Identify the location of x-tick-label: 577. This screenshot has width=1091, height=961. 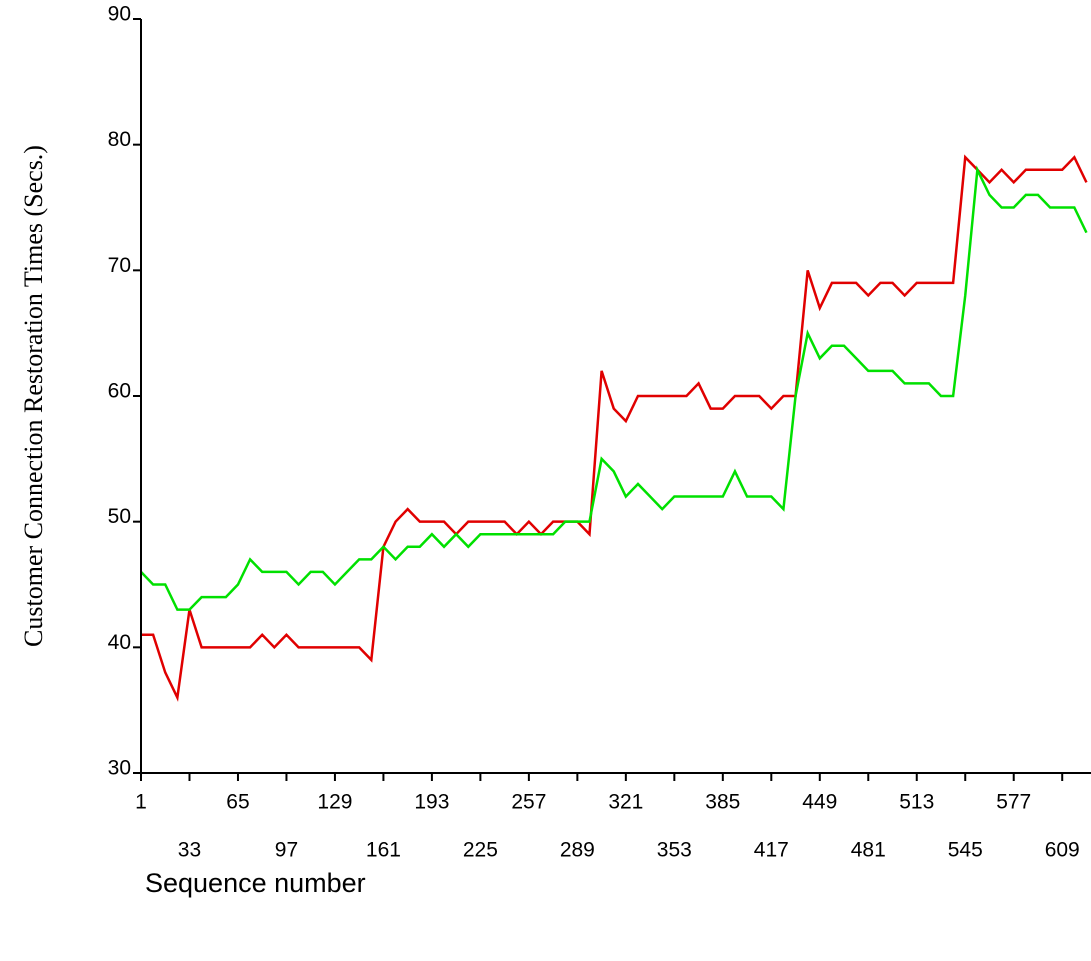
(1013, 802).